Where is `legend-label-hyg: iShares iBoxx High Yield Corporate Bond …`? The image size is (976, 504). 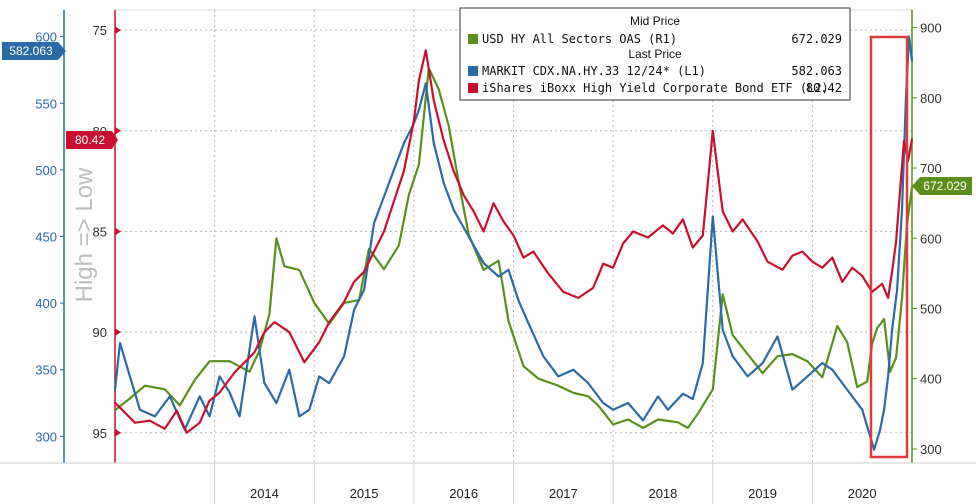
legend-label-hyg: iShares iBoxx High Yield Corporate Bond … is located at coordinates (655, 88).